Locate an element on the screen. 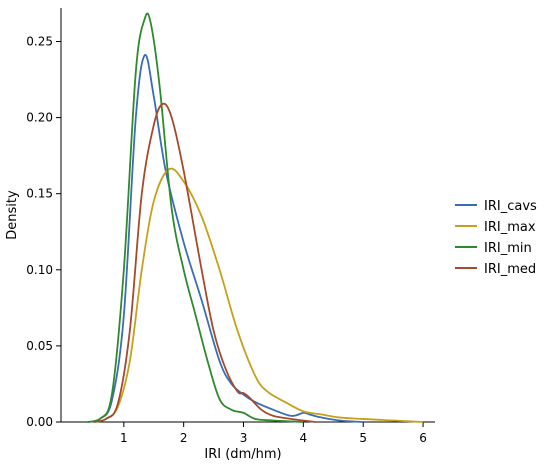 This screenshot has width=550, height=472. x-tick-label: 4 is located at coordinates (304, 438).